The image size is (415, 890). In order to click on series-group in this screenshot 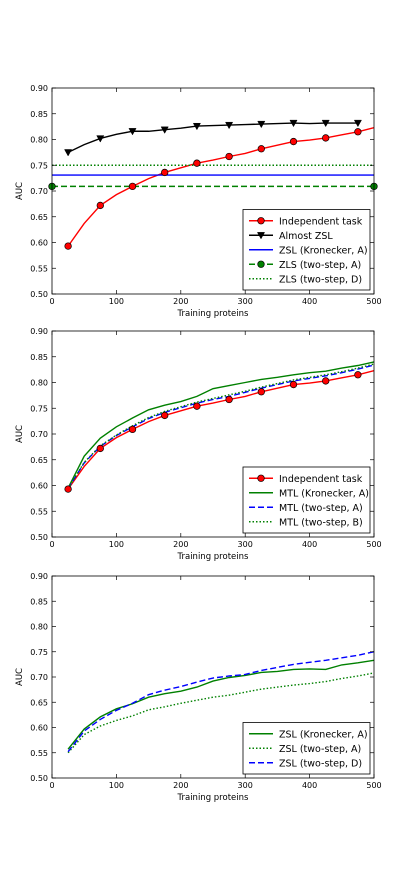, I will do `click(220, 702)`.